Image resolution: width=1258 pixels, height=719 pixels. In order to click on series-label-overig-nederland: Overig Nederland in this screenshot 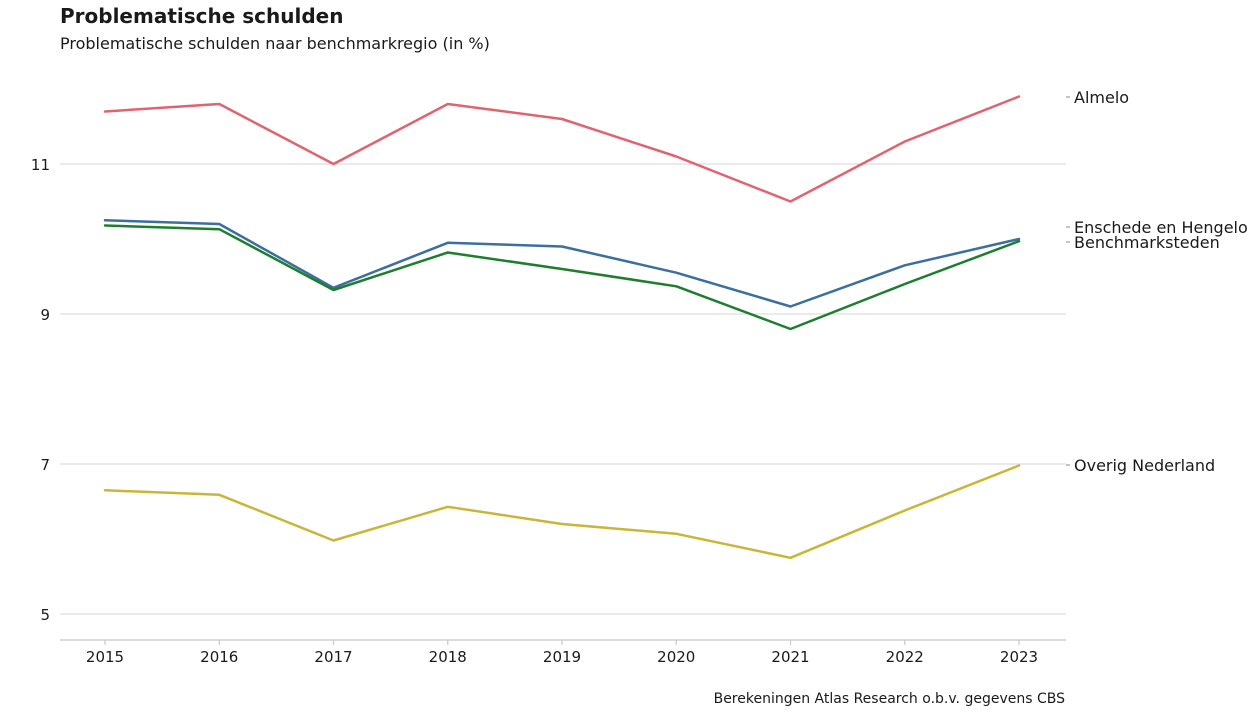, I will do `click(1144, 465)`.